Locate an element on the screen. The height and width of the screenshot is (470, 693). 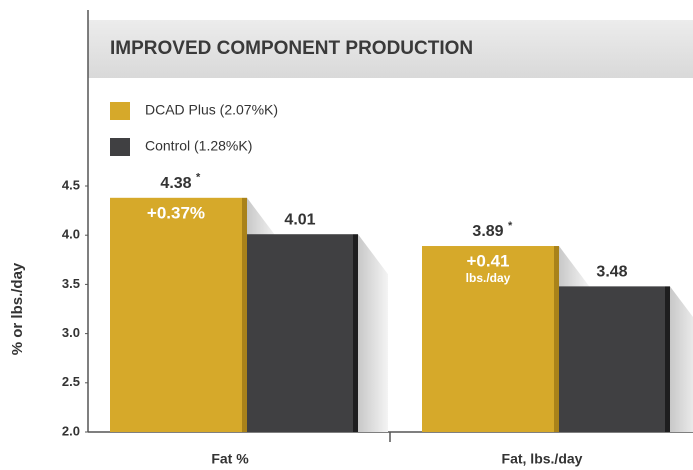
y-axis-label: % or lbs./day is located at coordinates (17, 308).